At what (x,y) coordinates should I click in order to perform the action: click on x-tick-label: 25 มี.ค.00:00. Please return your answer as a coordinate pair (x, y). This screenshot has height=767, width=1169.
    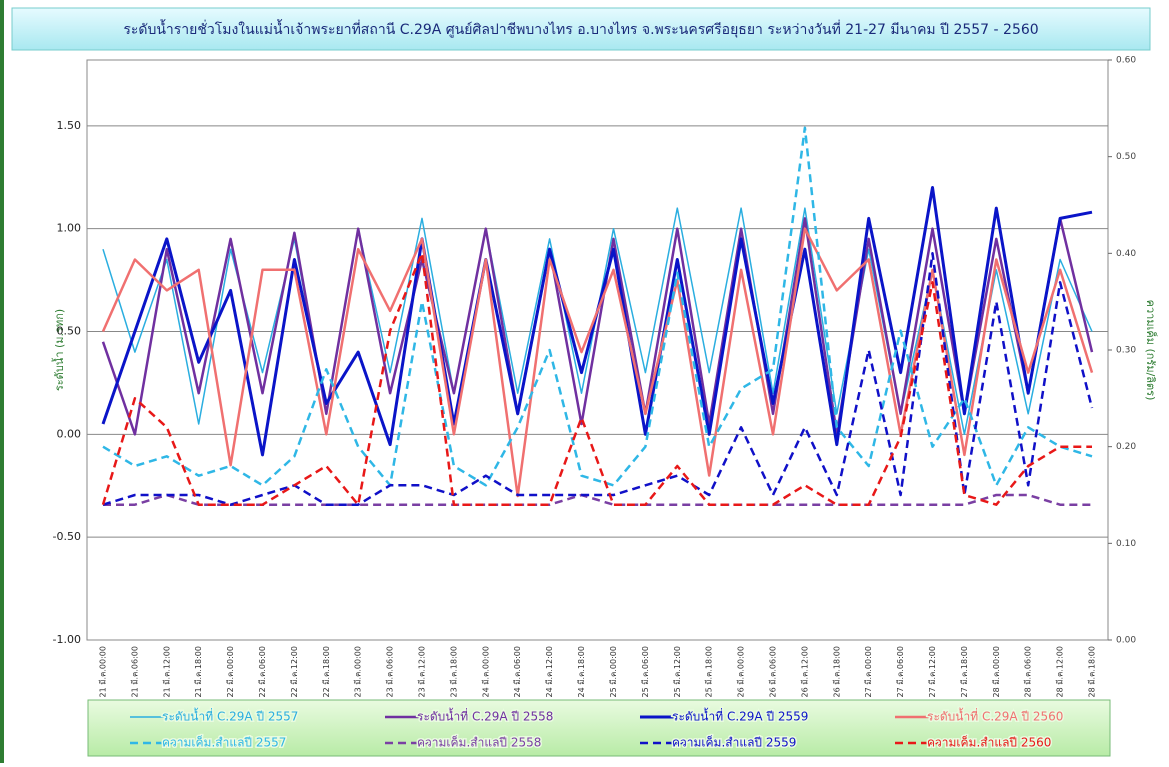
    Looking at the image, I should click on (613, 672).